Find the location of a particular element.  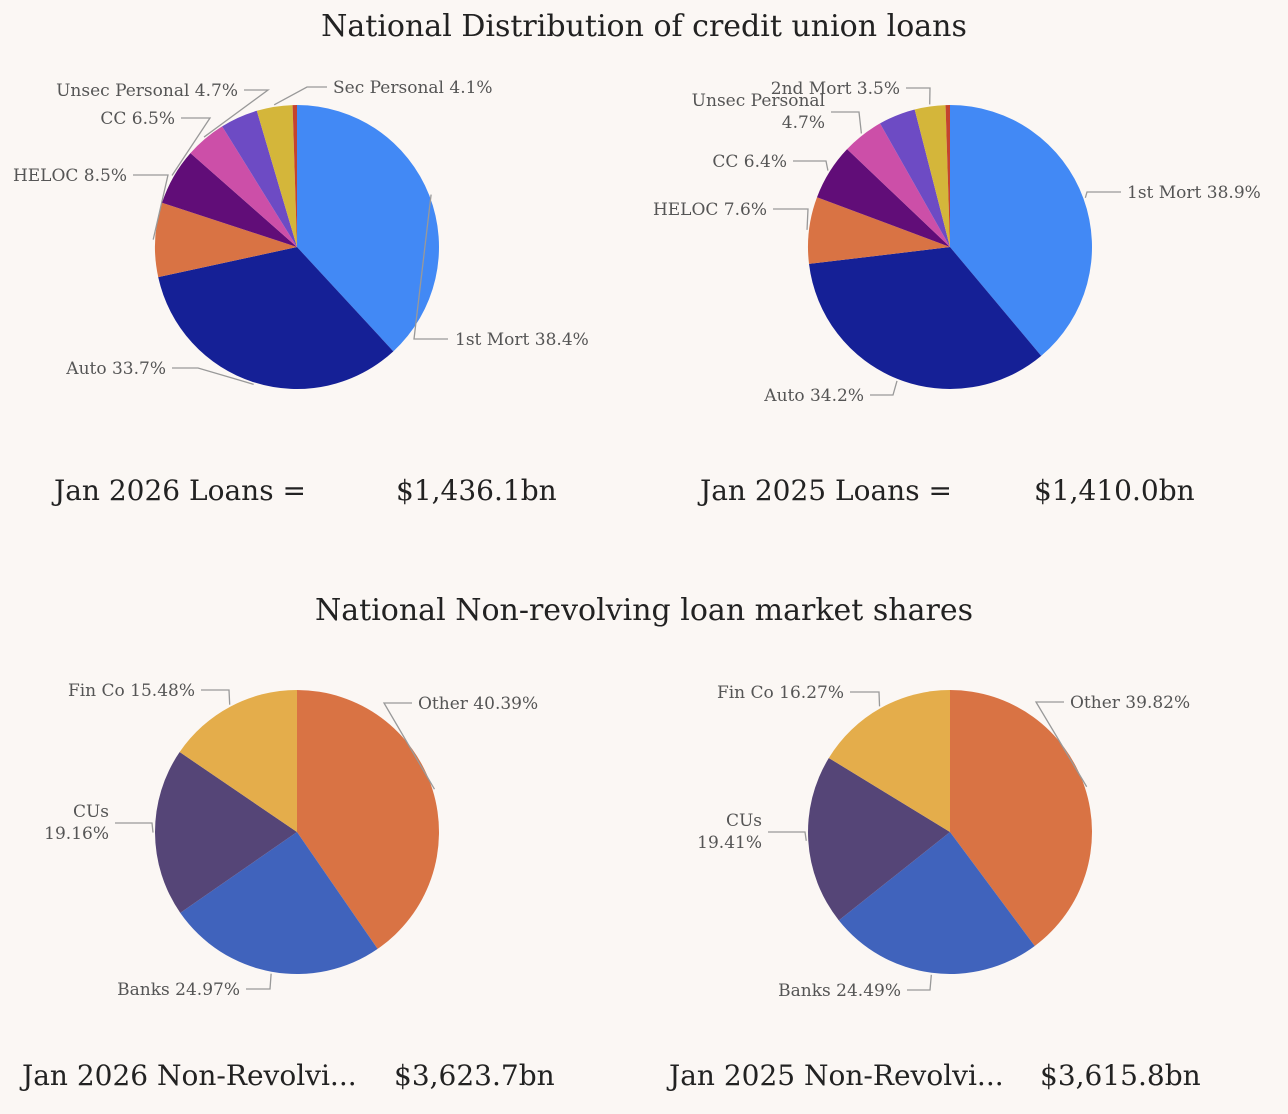

leader-line-auto-jan-2025-distribution is located at coordinates (884, 388).